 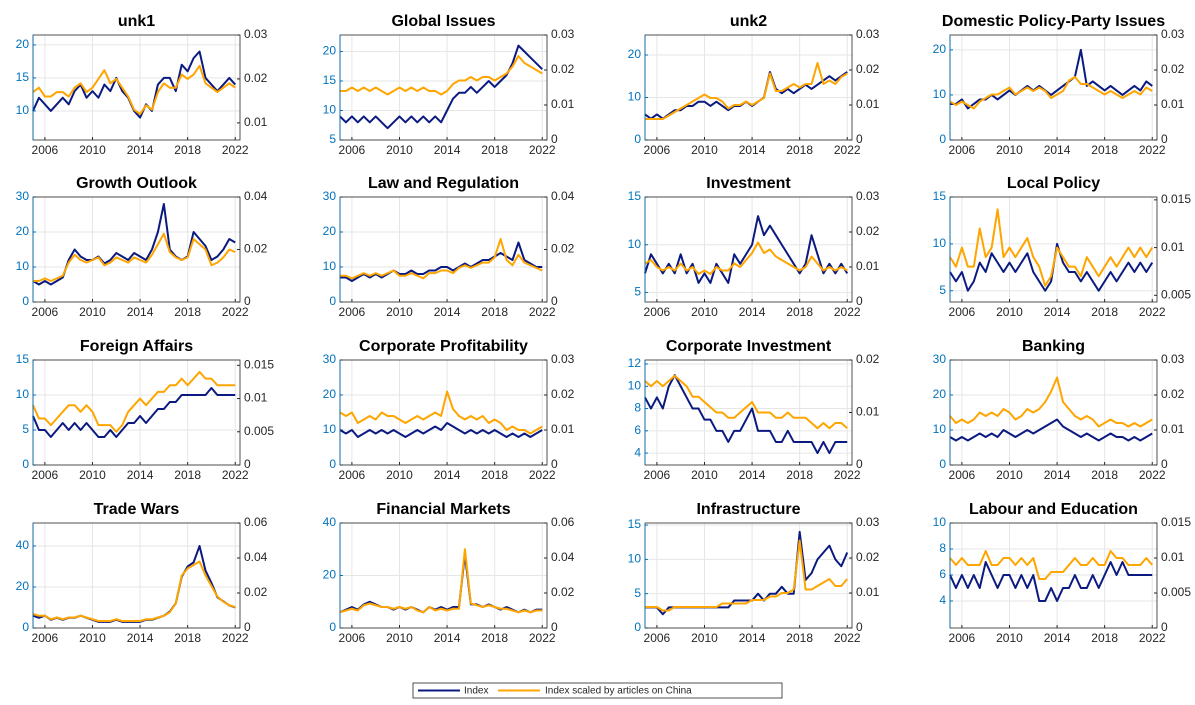 I want to click on y2-tick-label: 0.06, so click(x=563, y=522).